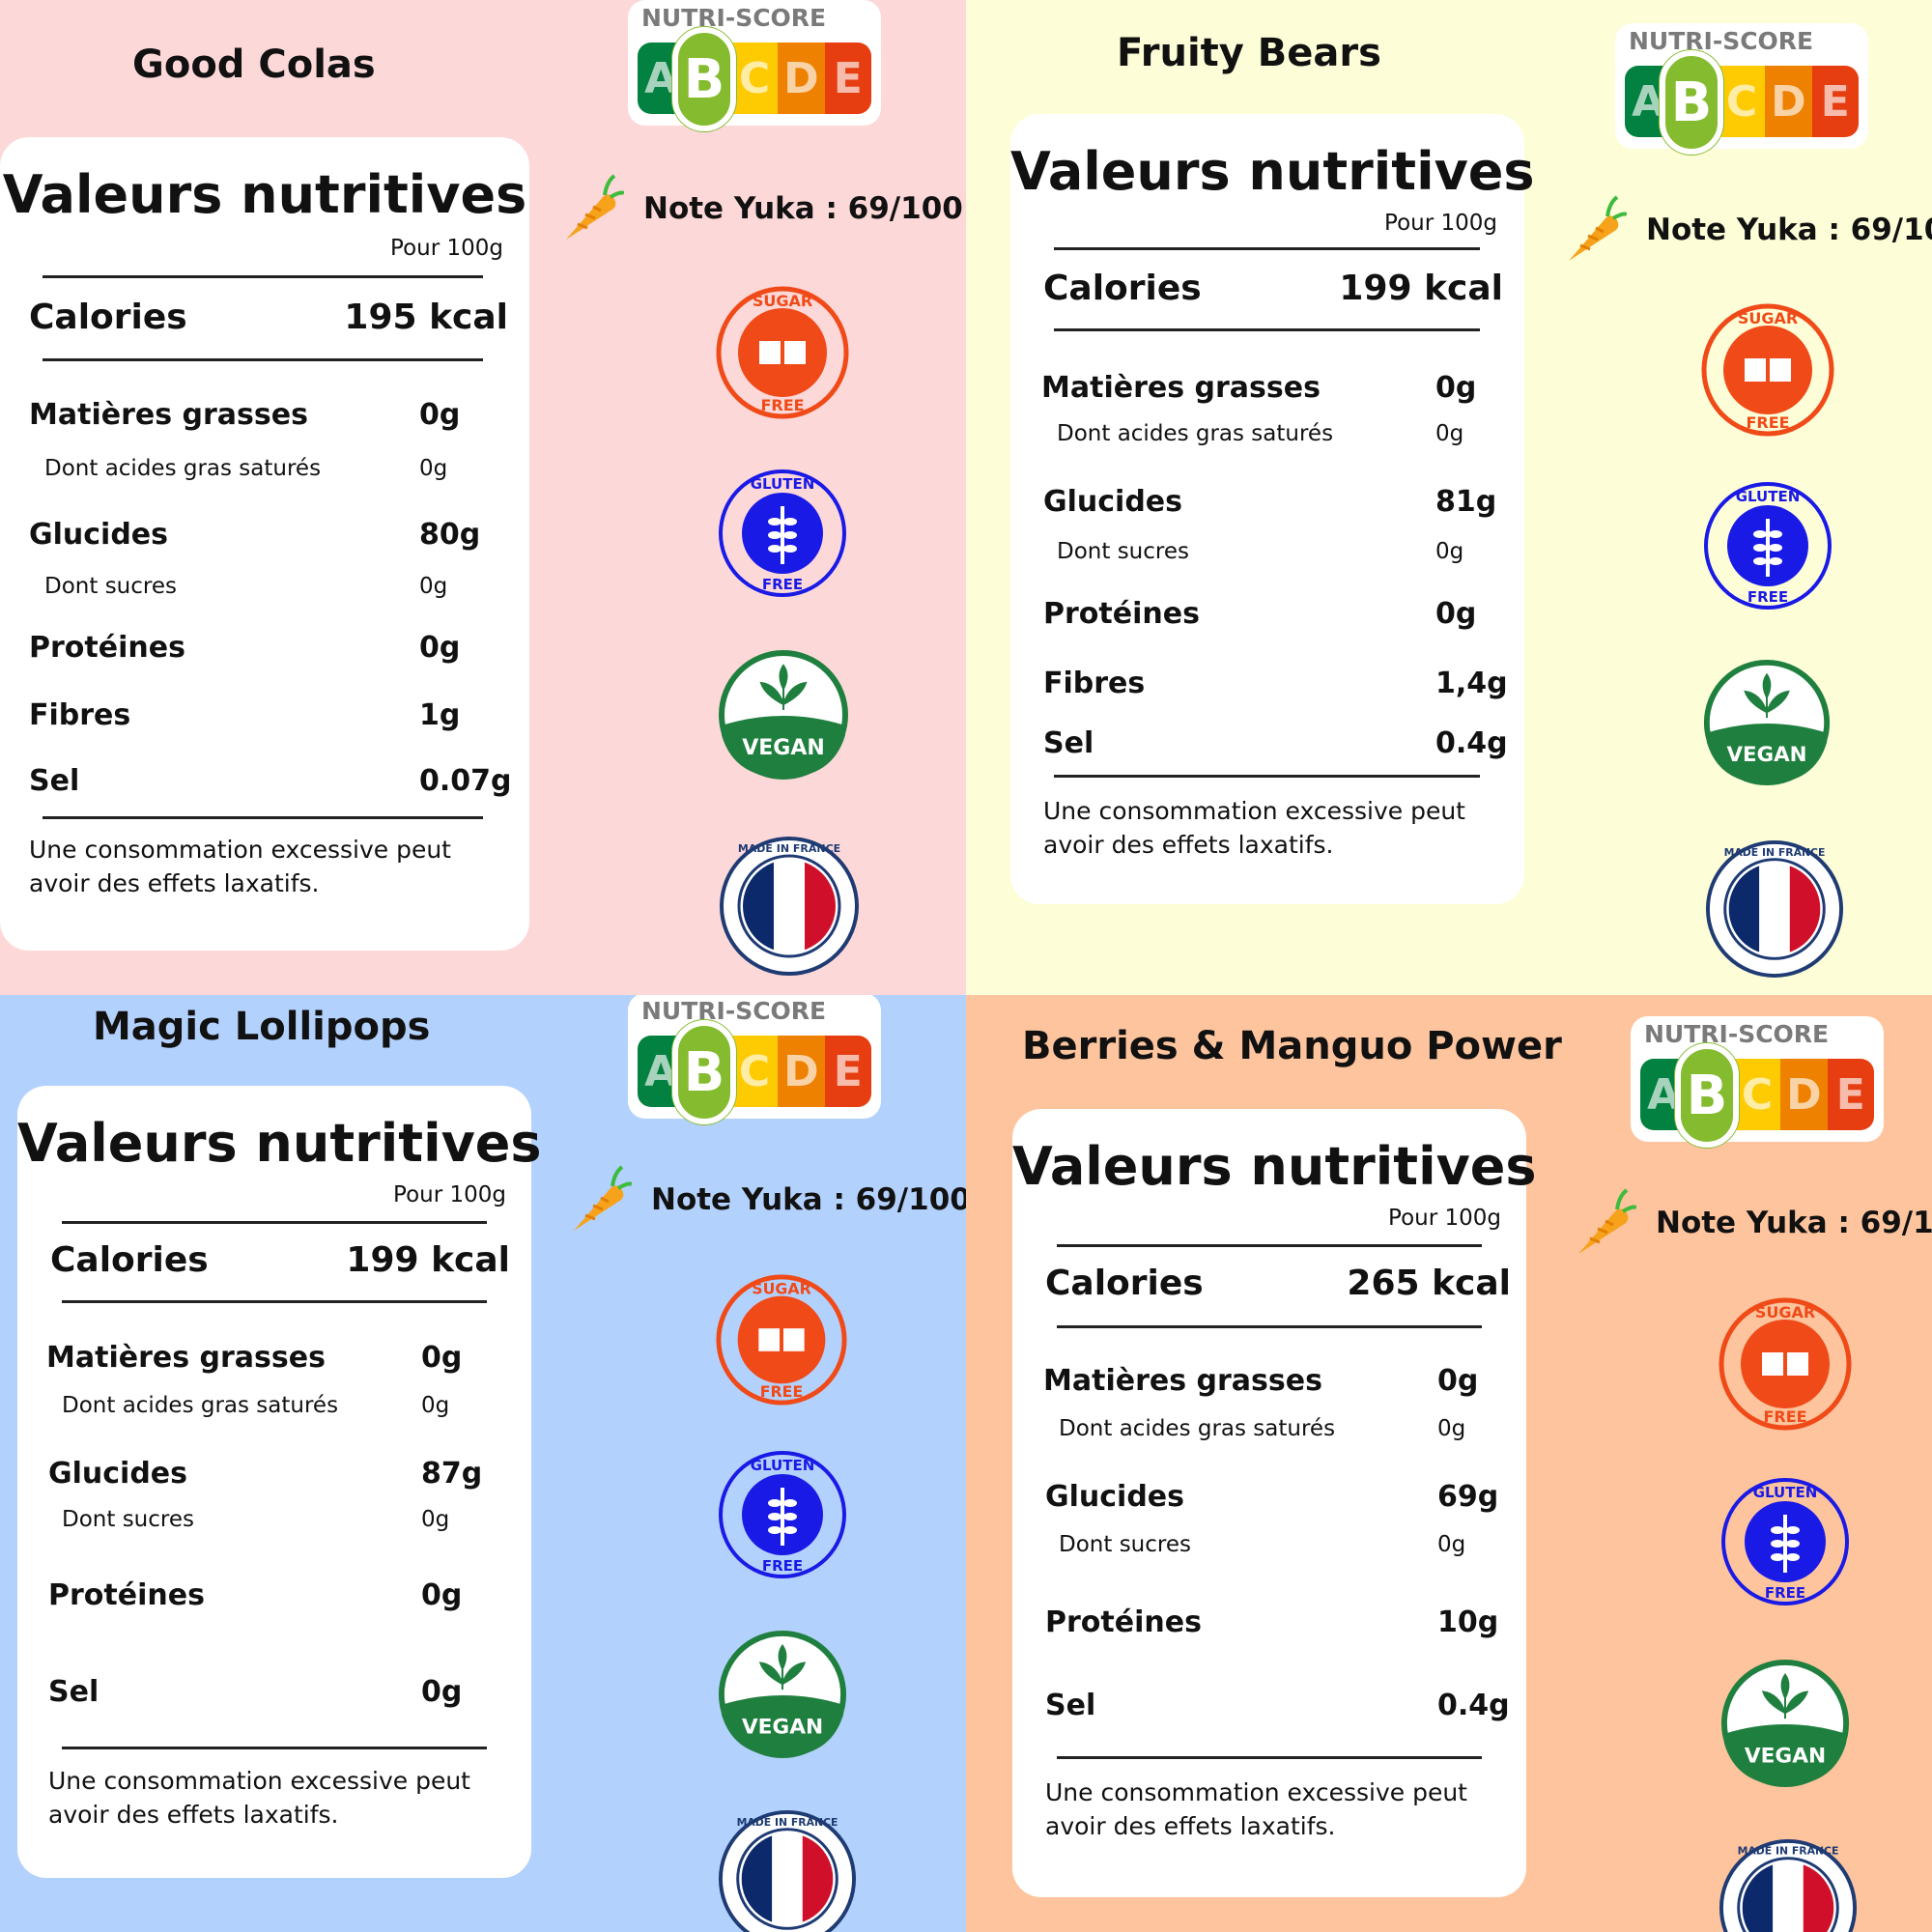  What do you see at coordinates (1785, 1723) in the screenshot?
I see `vegan-icon: VEGAN` at bounding box center [1785, 1723].